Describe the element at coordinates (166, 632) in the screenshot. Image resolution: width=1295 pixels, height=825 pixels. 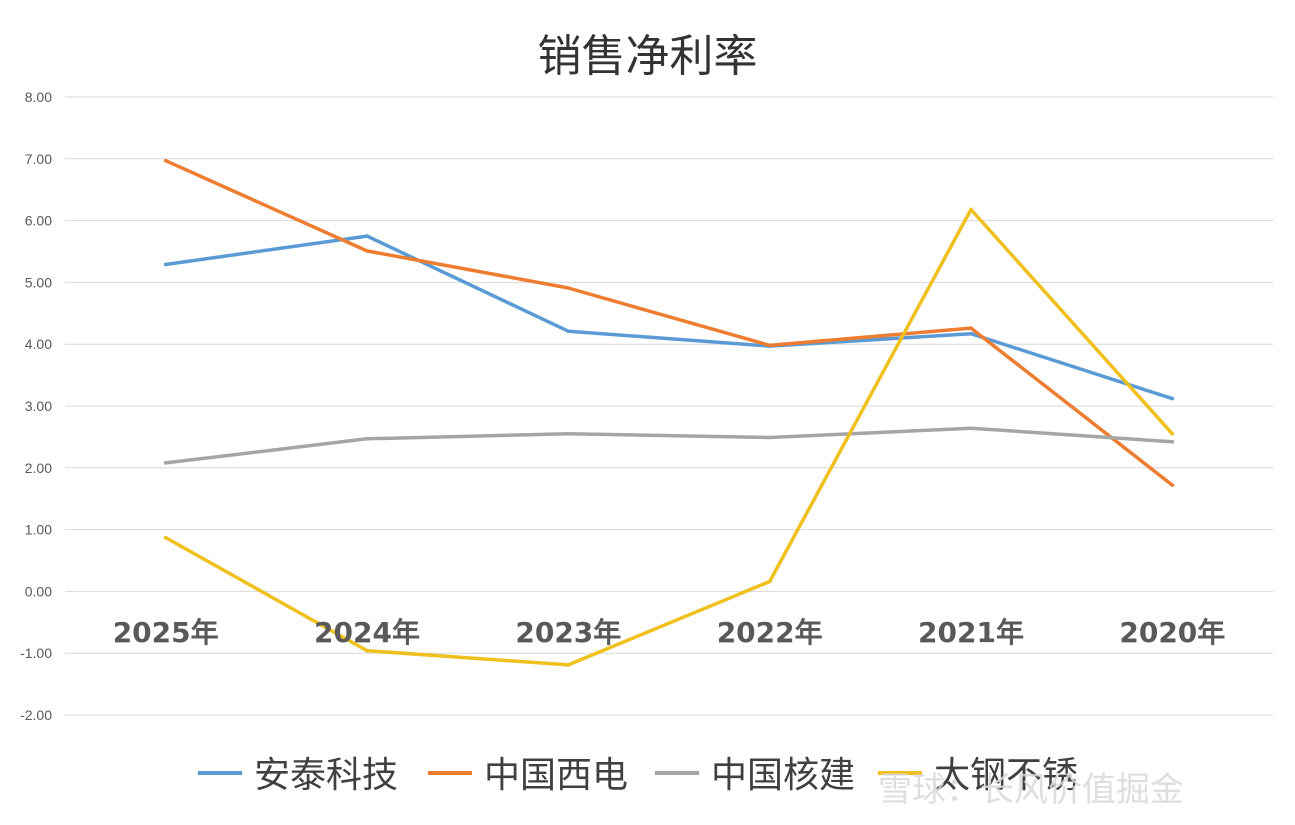
I see `x-tick-label: 2025年` at that location.